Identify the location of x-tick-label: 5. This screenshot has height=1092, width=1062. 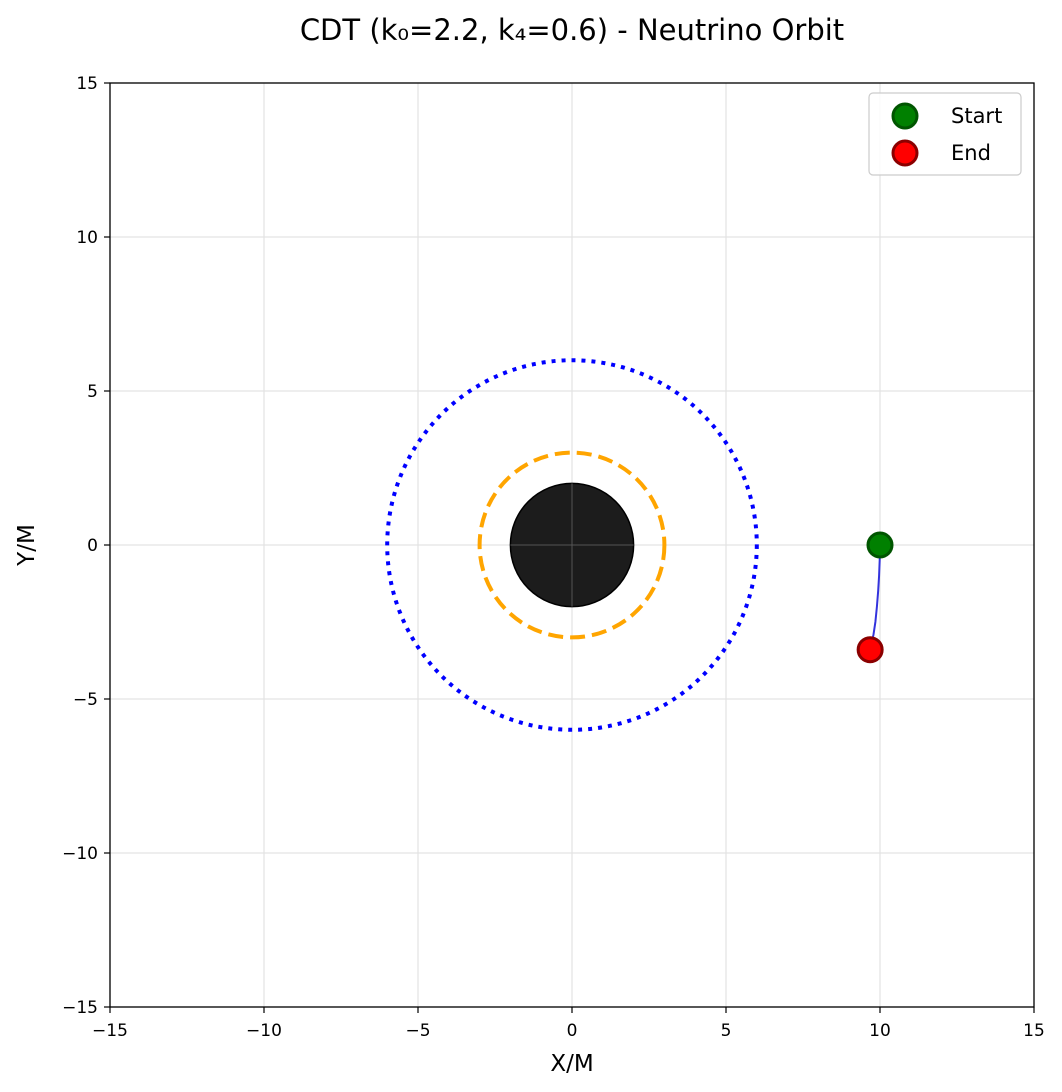
(726, 1031).